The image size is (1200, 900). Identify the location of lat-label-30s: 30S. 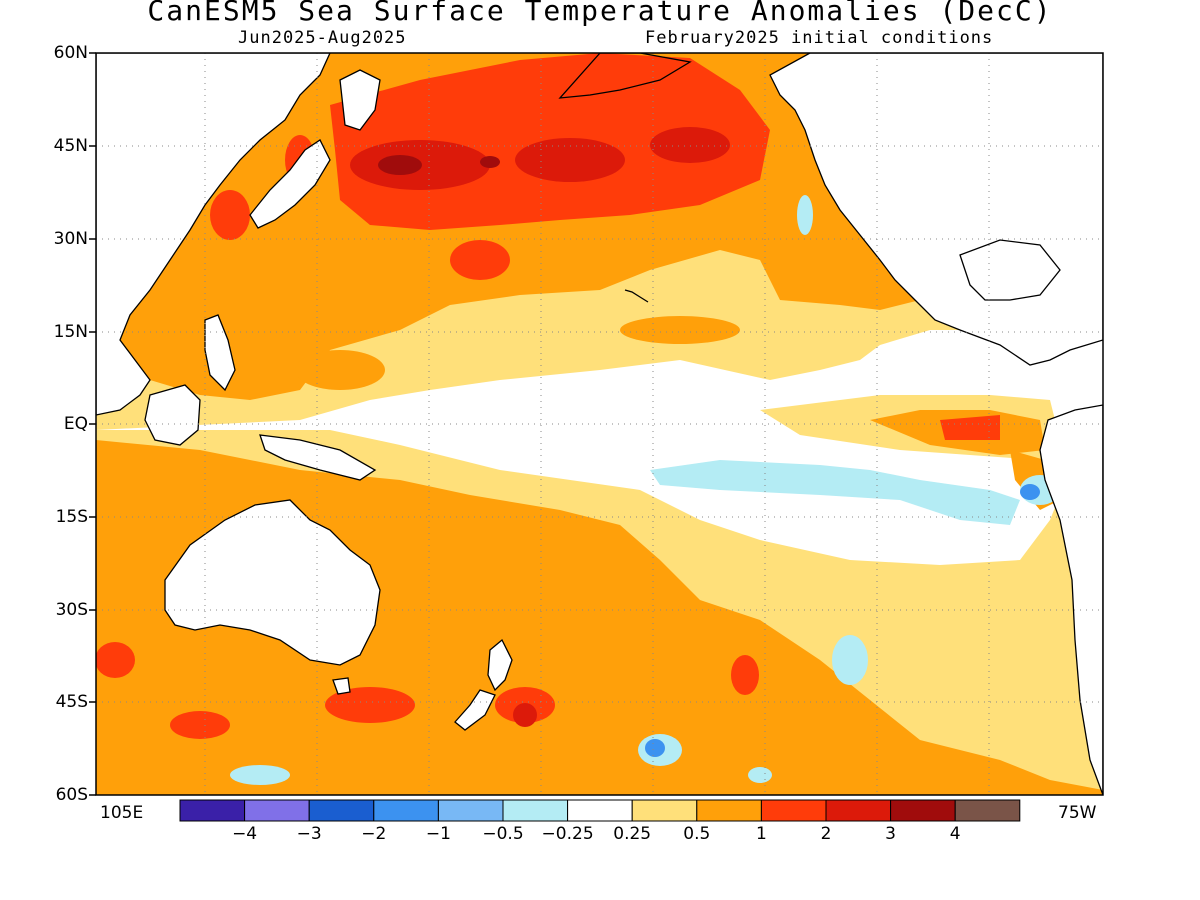
(71, 610).